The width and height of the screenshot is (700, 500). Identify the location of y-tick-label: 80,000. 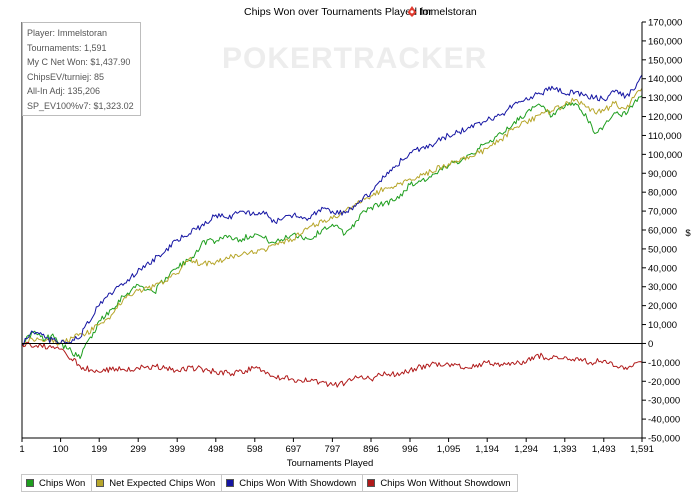
(662, 193).